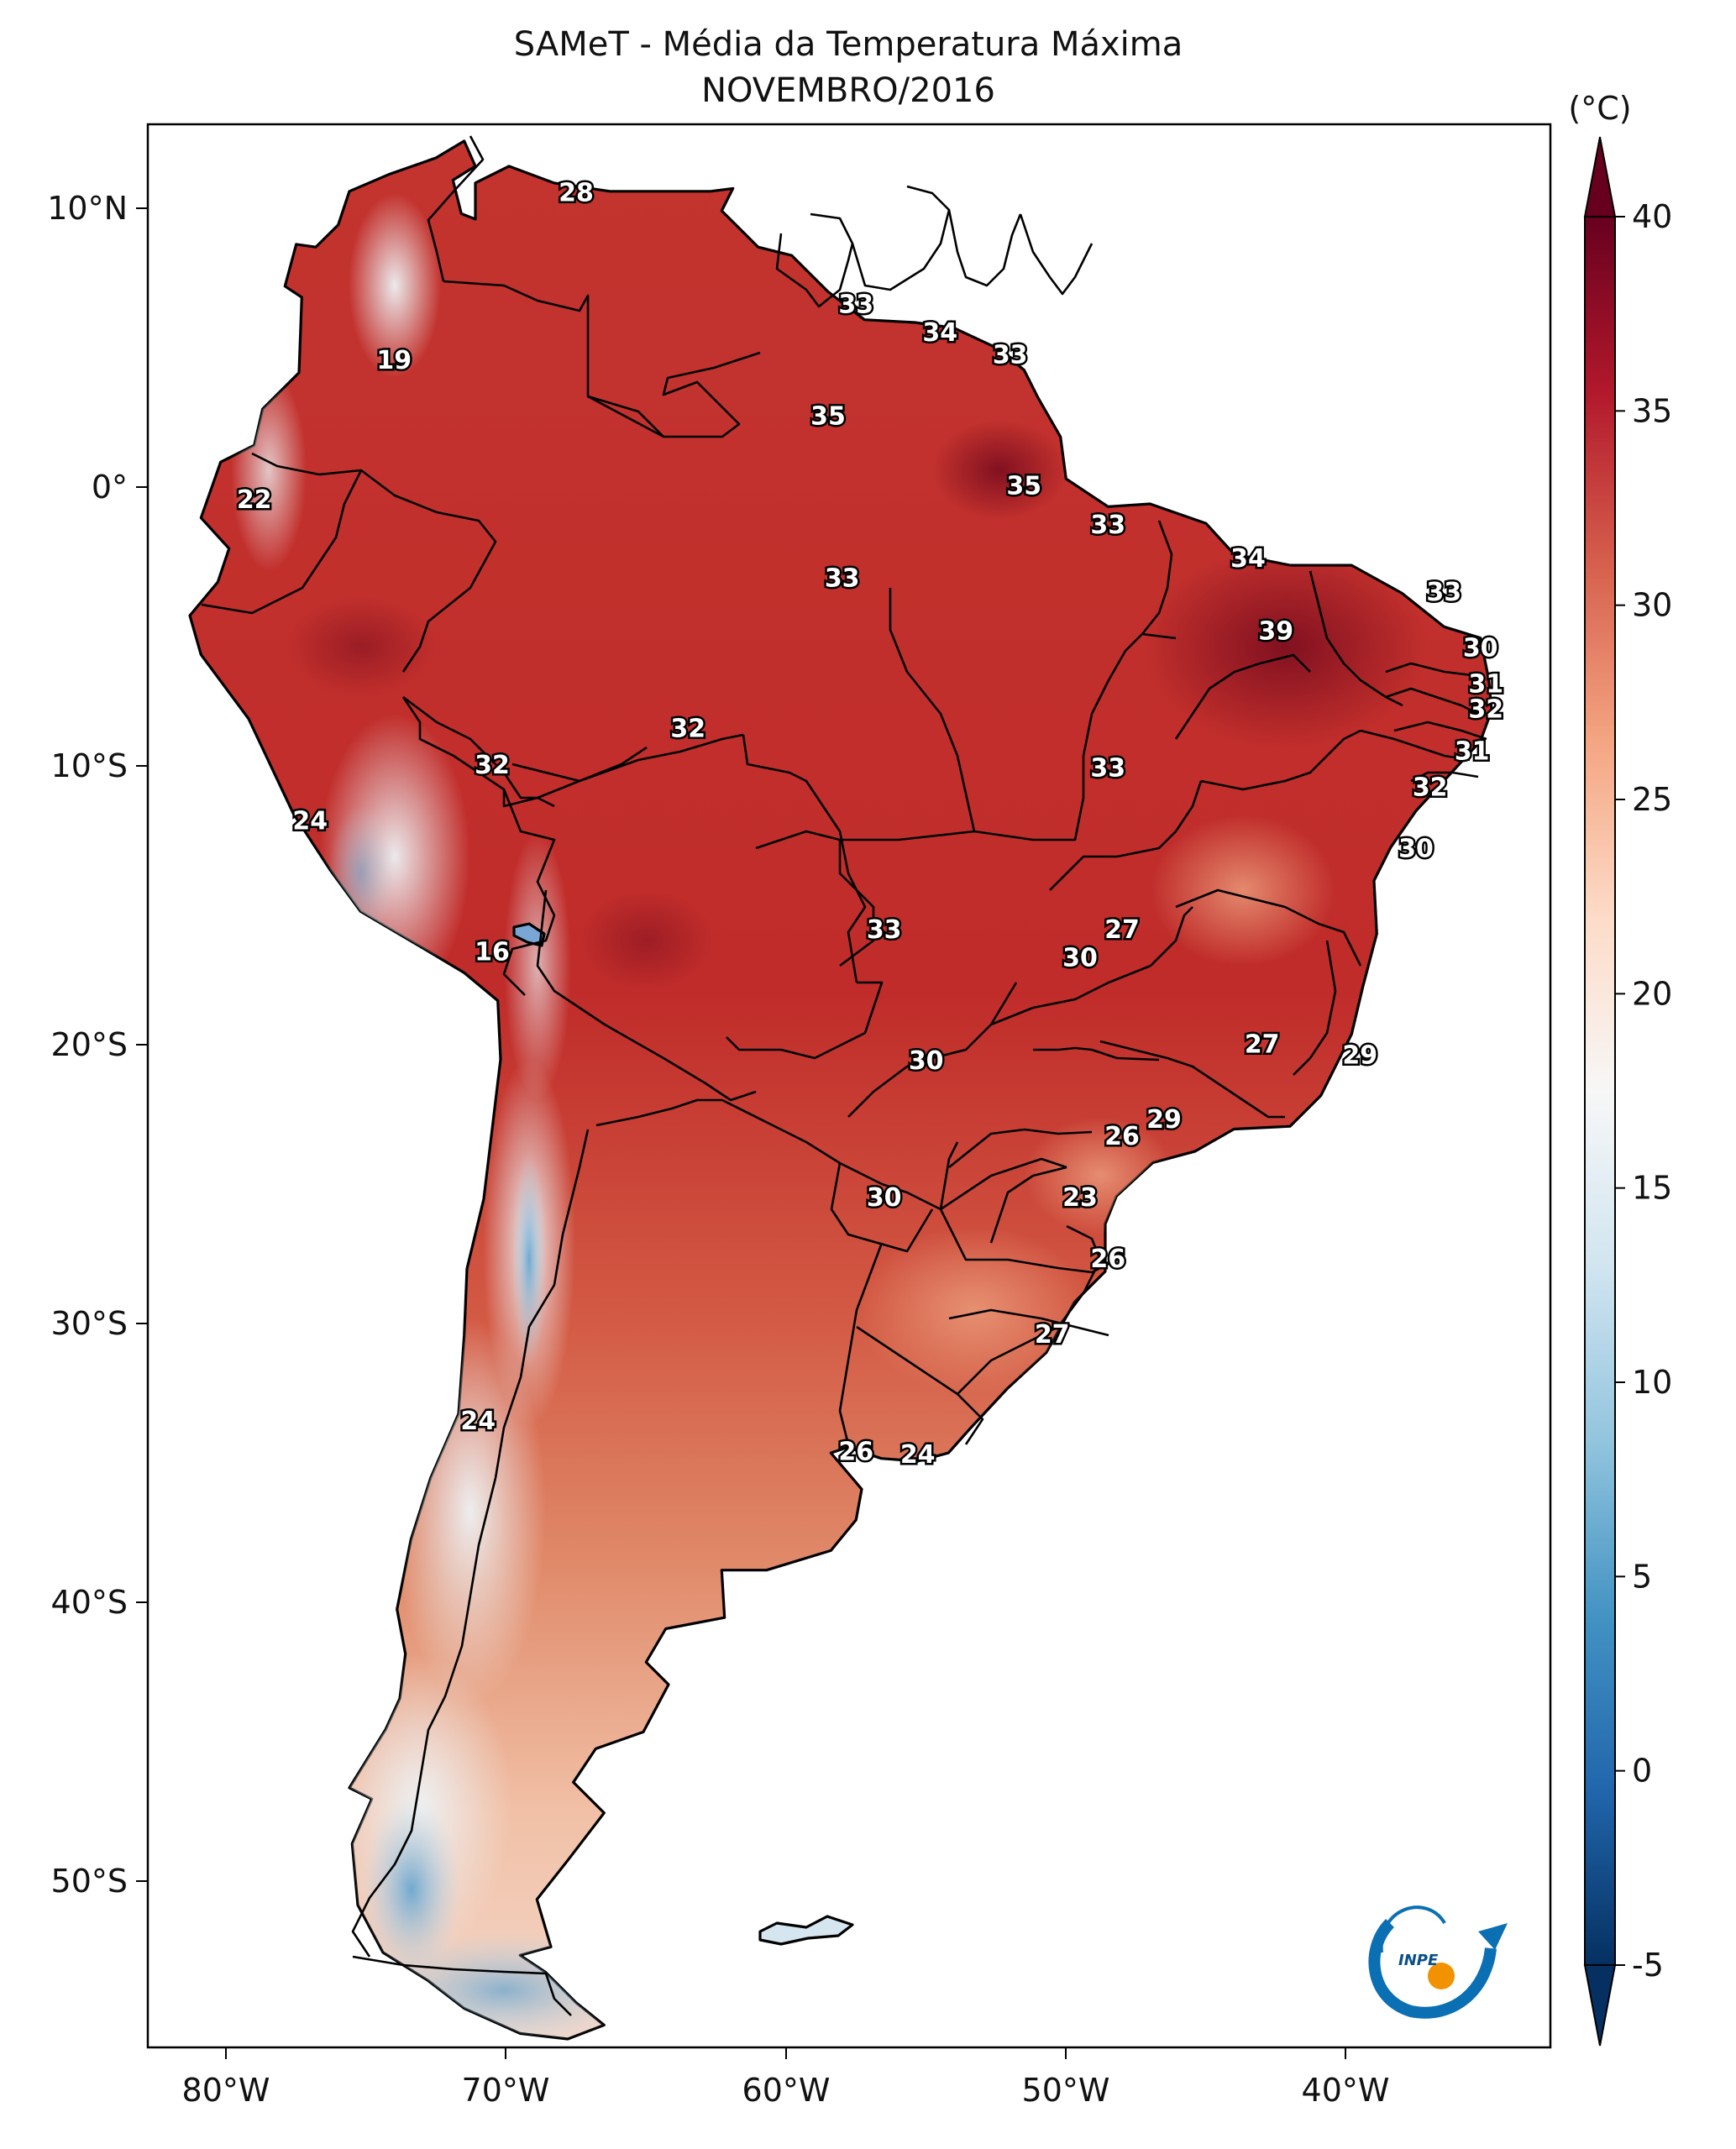 The width and height of the screenshot is (1736, 2149). What do you see at coordinates (806, 1930) in the screenshot?
I see `falkland-islands` at bounding box center [806, 1930].